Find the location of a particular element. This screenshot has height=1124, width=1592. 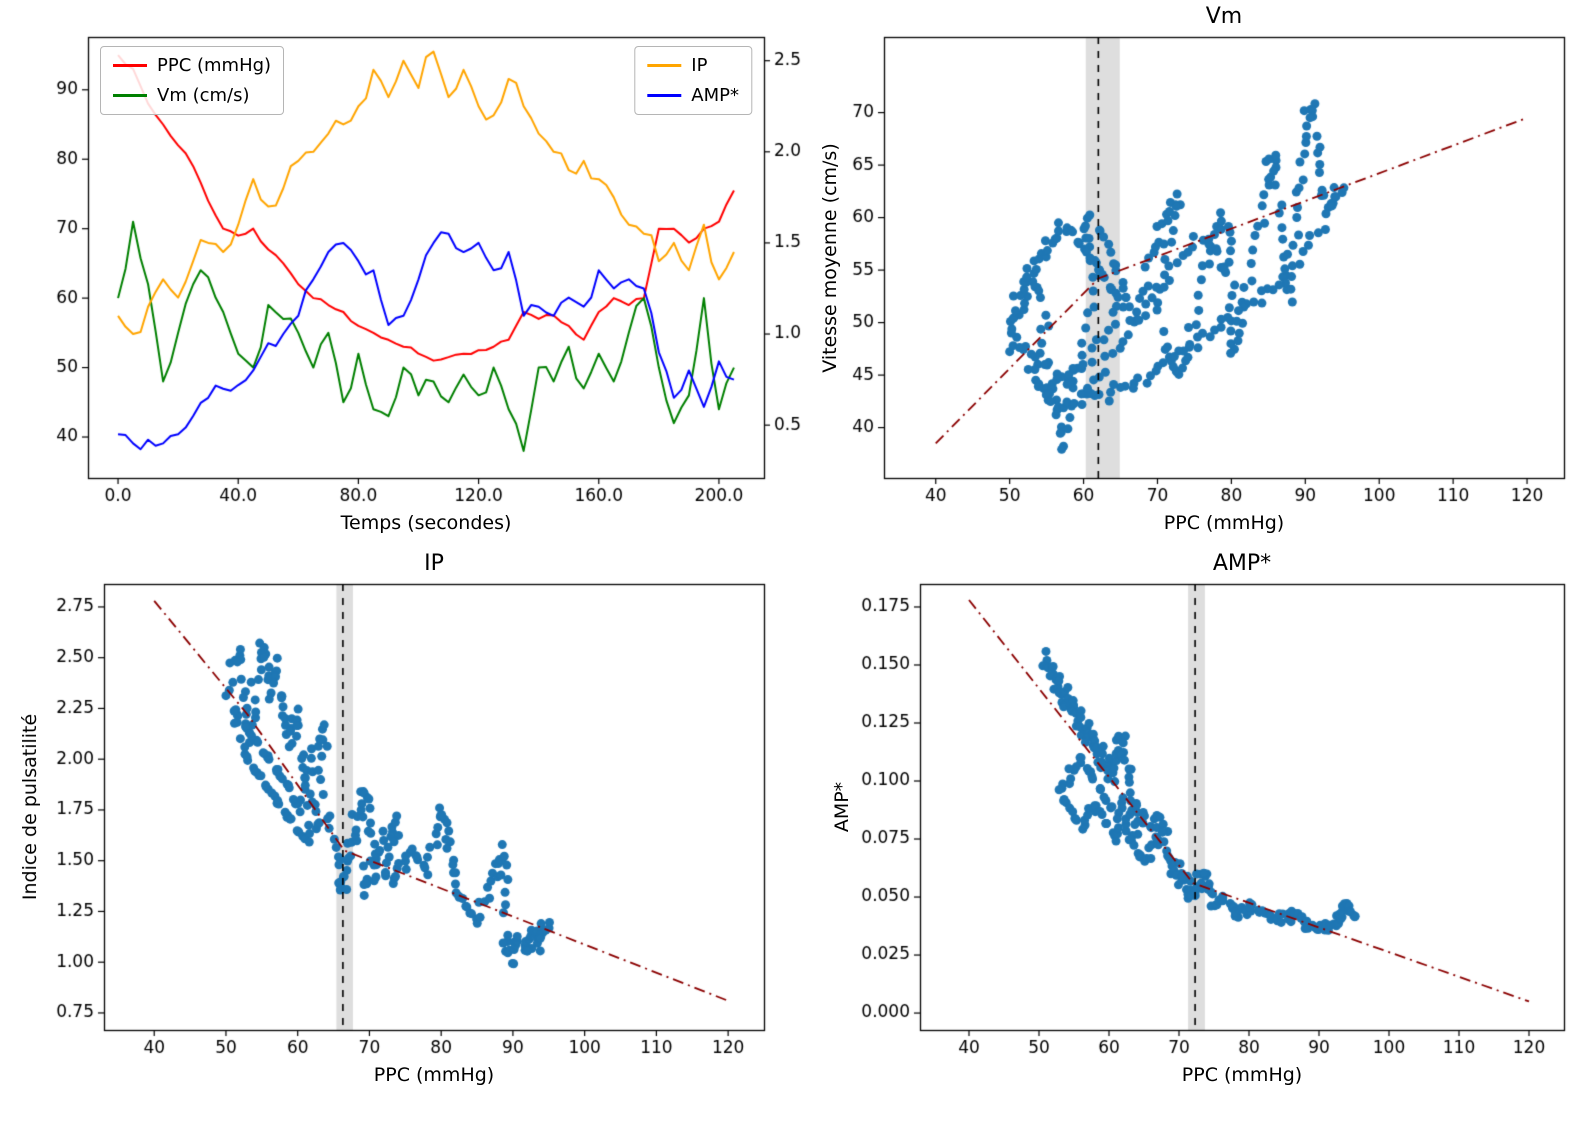

xlabel-timeseries: Temps (secondes) is located at coordinates (426, 523).